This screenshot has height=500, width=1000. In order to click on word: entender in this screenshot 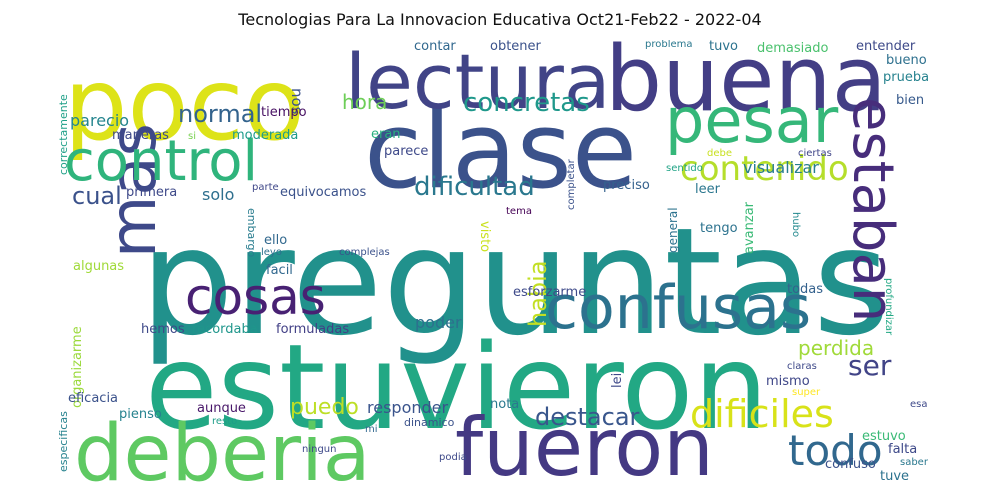, I will do `click(886, 47)`.